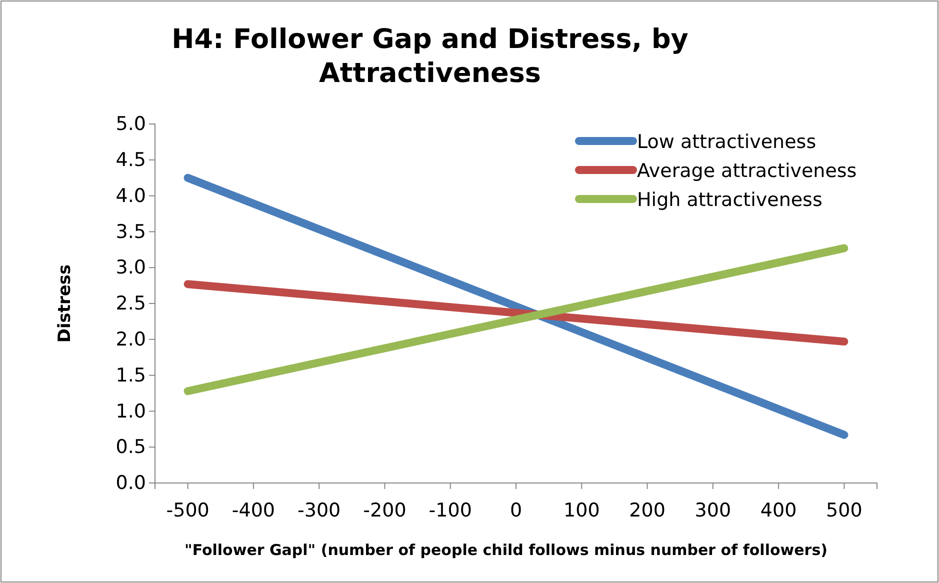  What do you see at coordinates (778, 511) in the screenshot?
I see `x-tick-label: 400` at bounding box center [778, 511].